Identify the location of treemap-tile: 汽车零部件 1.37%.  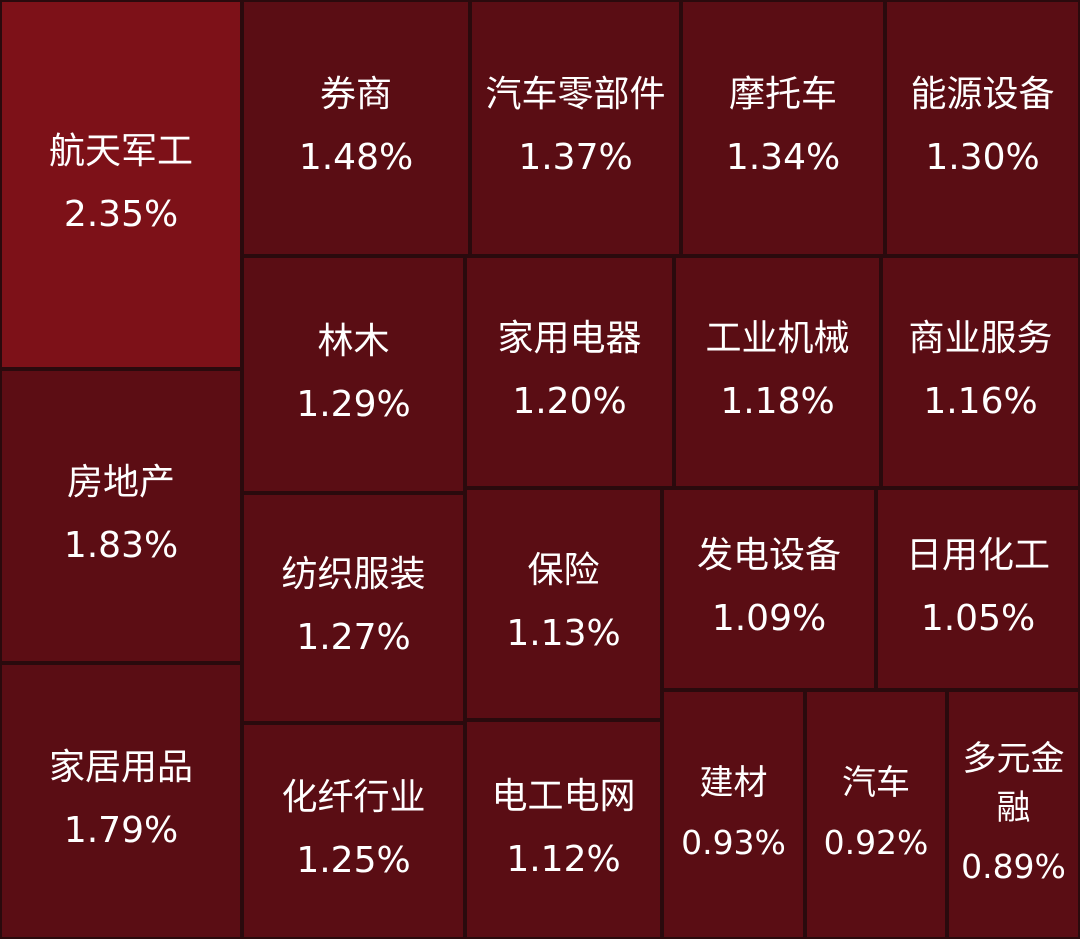
(575, 128).